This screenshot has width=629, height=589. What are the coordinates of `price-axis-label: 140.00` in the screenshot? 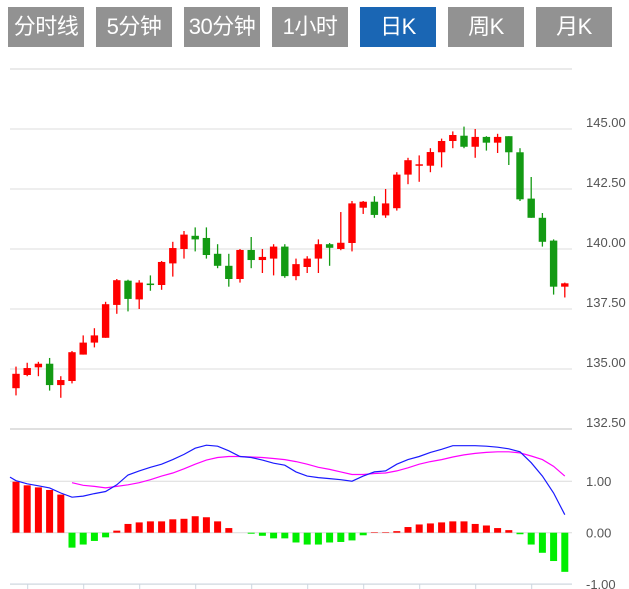 It's located at (606, 242).